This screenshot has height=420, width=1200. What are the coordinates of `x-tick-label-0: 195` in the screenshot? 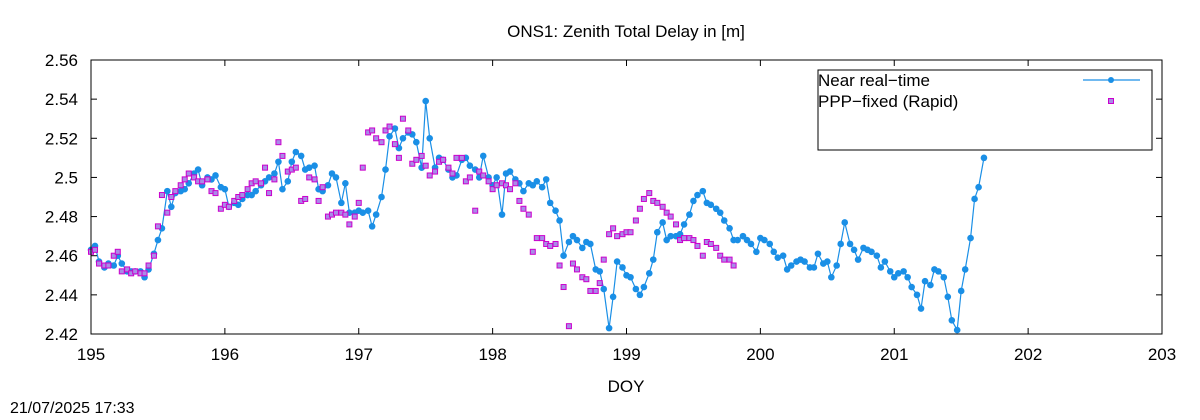 It's located at (91, 354).